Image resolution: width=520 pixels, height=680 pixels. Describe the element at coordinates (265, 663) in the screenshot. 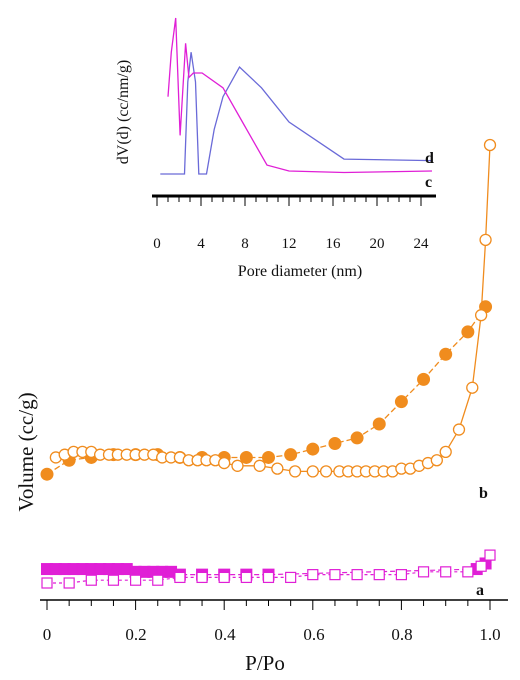

I see `main-x-axis-label: P/Po` at that location.